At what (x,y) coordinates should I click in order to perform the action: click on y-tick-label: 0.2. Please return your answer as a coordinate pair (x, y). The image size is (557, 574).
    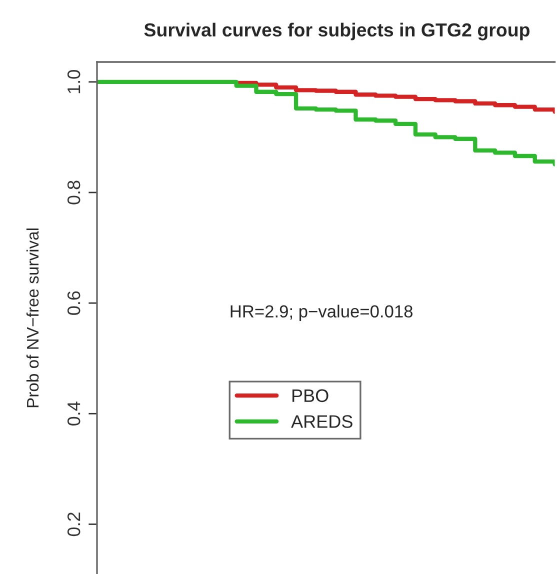
    Looking at the image, I should click on (73, 524).